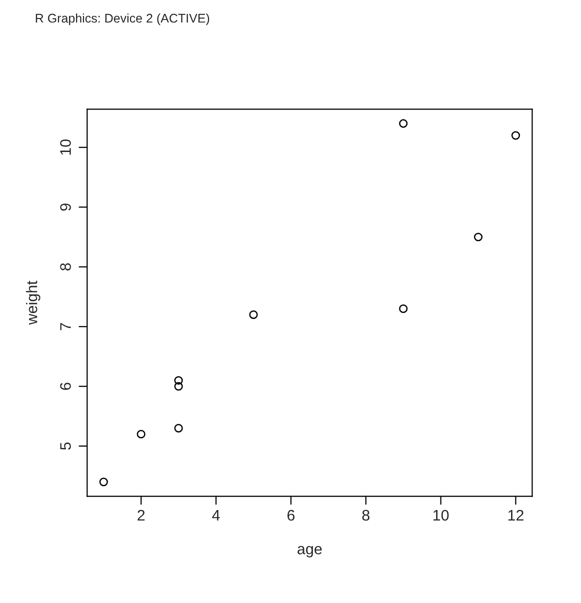 This screenshot has width=581, height=603. What do you see at coordinates (65, 207) in the screenshot?
I see `y-tick-label: 9` at bounding box center [65, 207].